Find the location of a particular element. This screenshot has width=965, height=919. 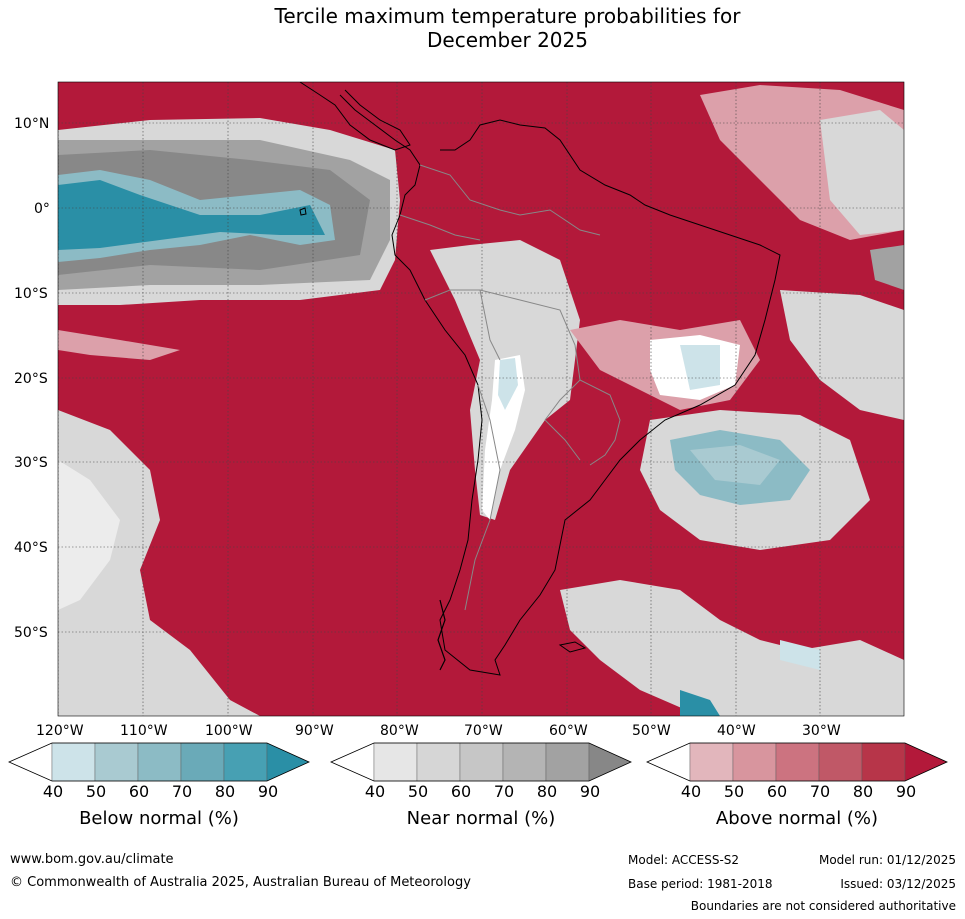

country-borders is located at coordinates (510, 387).